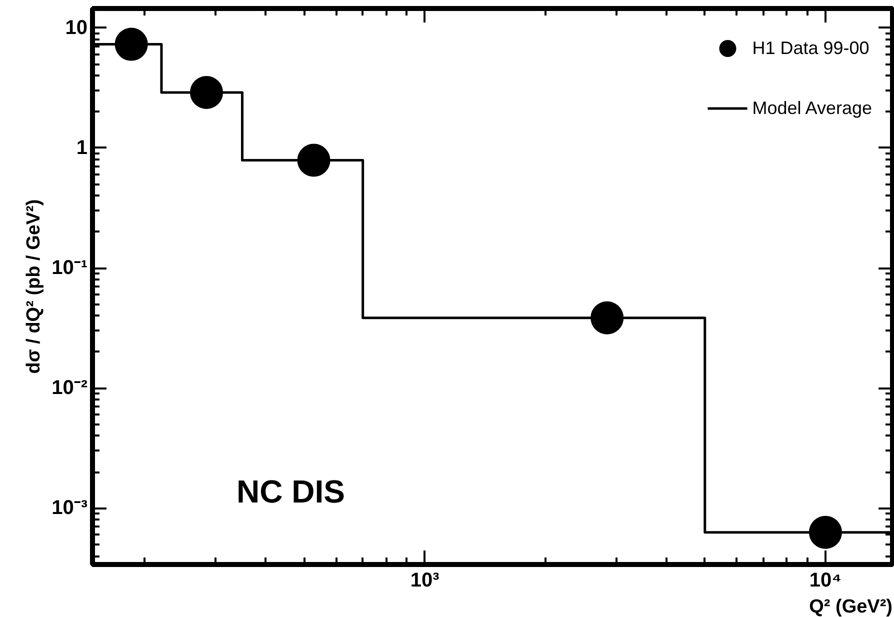  I want to click on legend-label: H1 Data 99-00, so click(811, 48).